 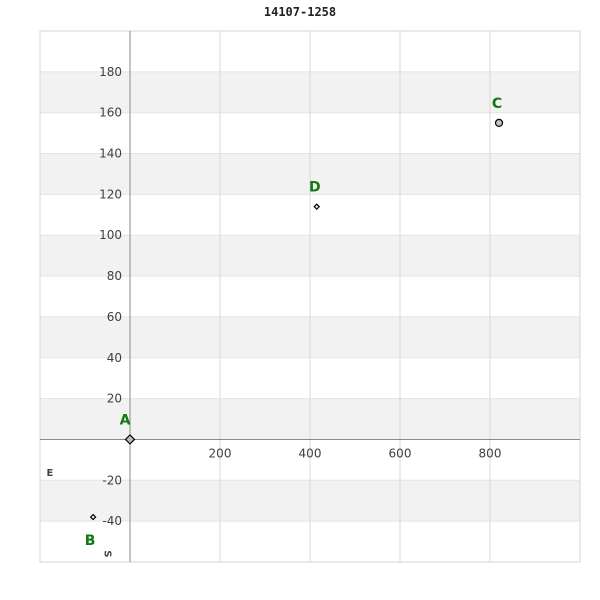 What do you see at coordinates (310, 453) in the screenshot?
I see `x-tick-label: 400` at bounding box center [310, 453].